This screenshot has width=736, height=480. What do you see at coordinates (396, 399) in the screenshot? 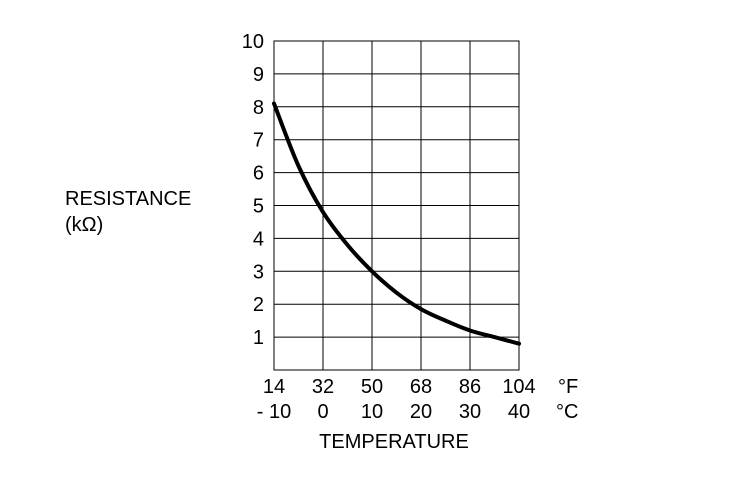
I see `x-tick-labels: 14 - 10 32 0 50 10 68 20 86 30 104 40` at bounding box center [396, 399].